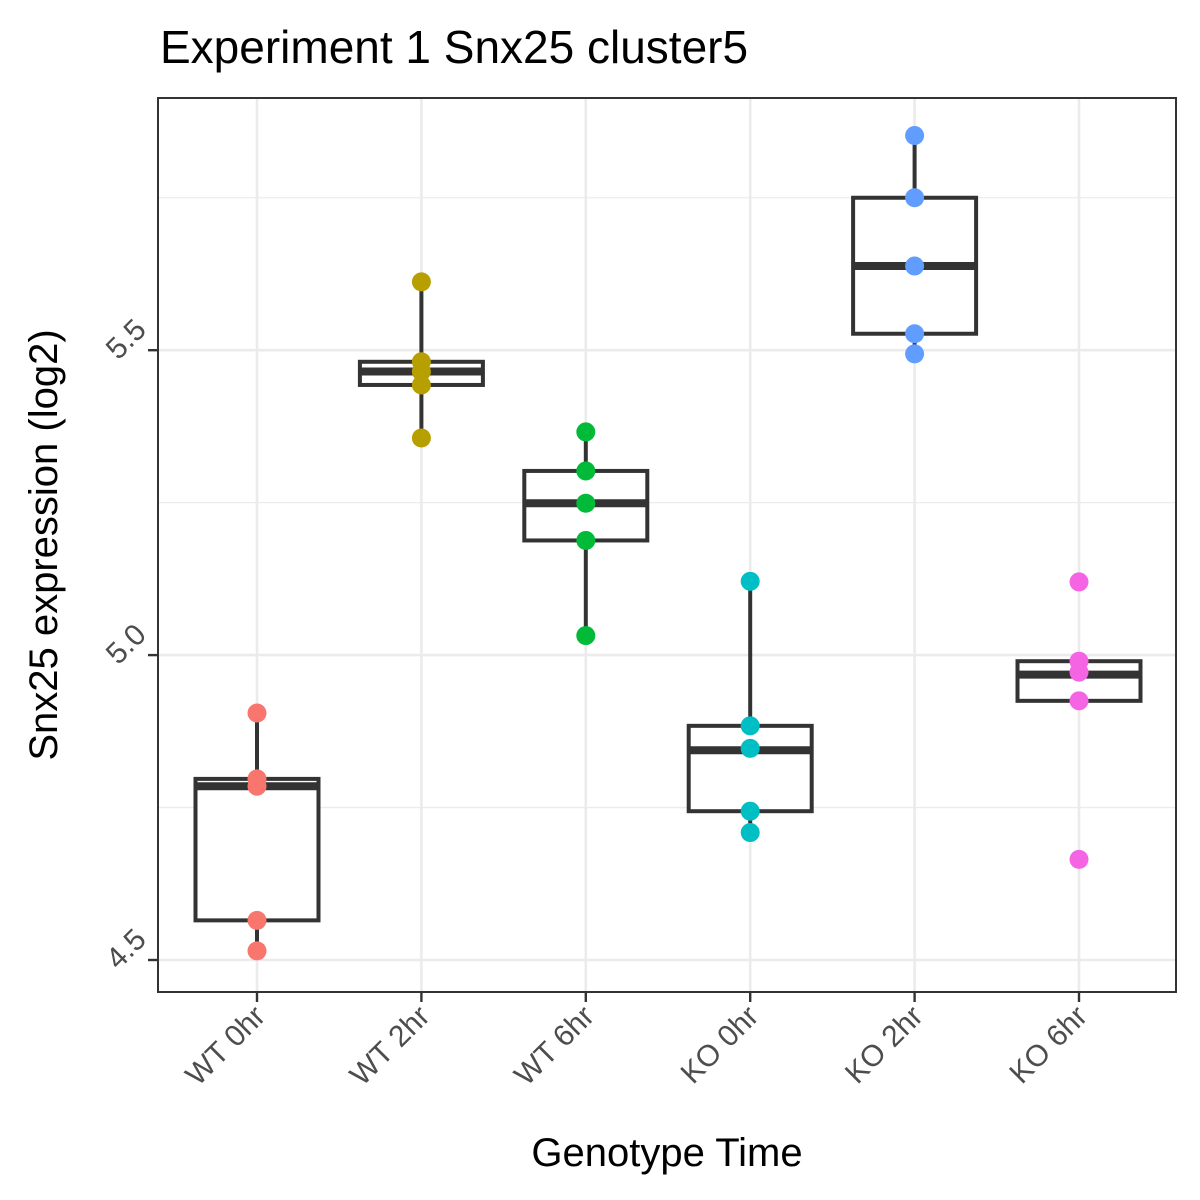 This screenshot has height=1200, width=1200. What do you see at coordinates (126, 949) in the screenshot?
I see `y-tick-label: 4.5` at bounding box center [126, 949].